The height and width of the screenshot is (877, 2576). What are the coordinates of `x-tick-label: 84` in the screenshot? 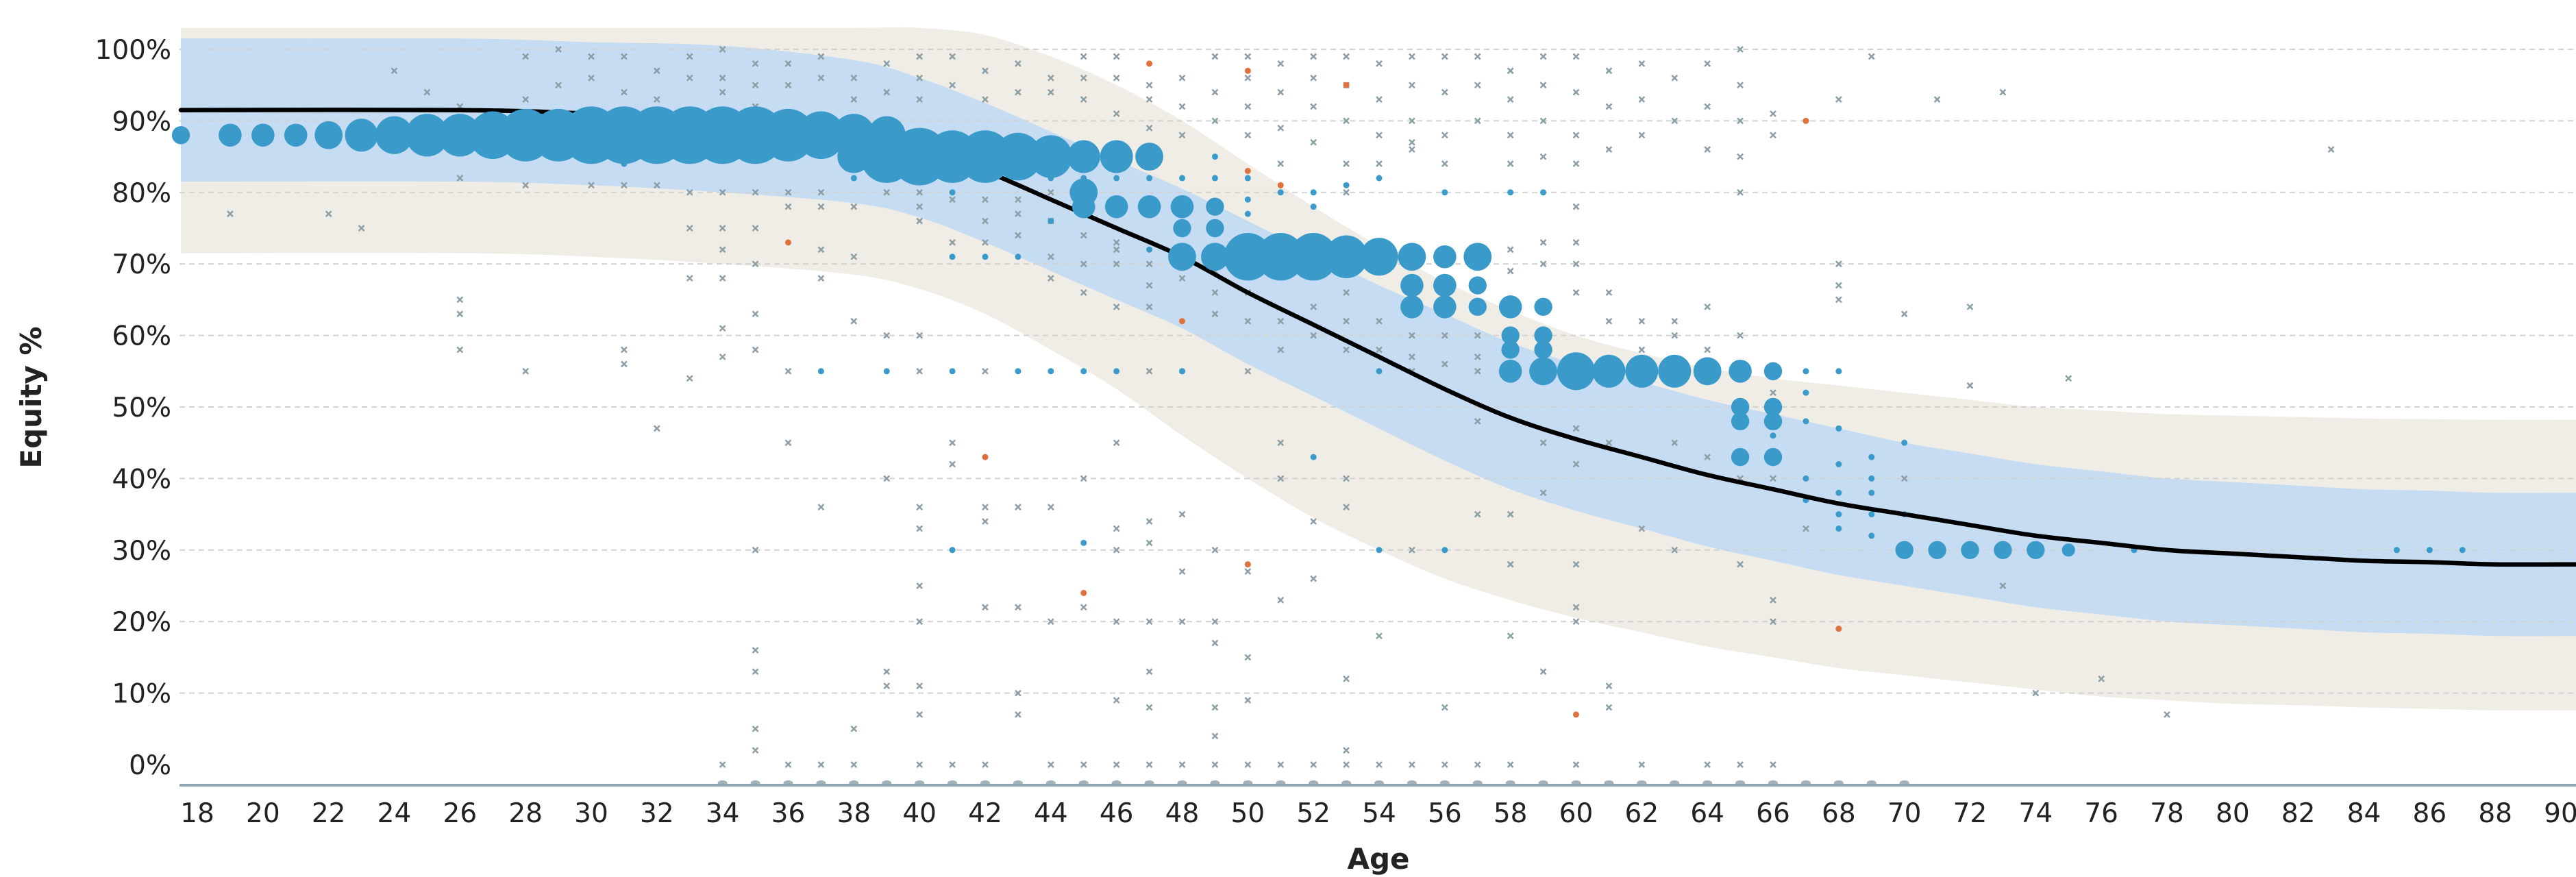 It's located at (2364, 814).